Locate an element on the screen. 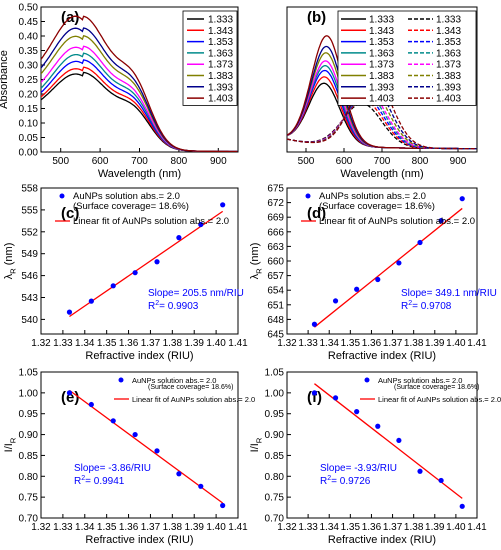 The height and width of the screenshot is (550, 501). x-tick-label: 1.38 is located at coordinates (173, 343).